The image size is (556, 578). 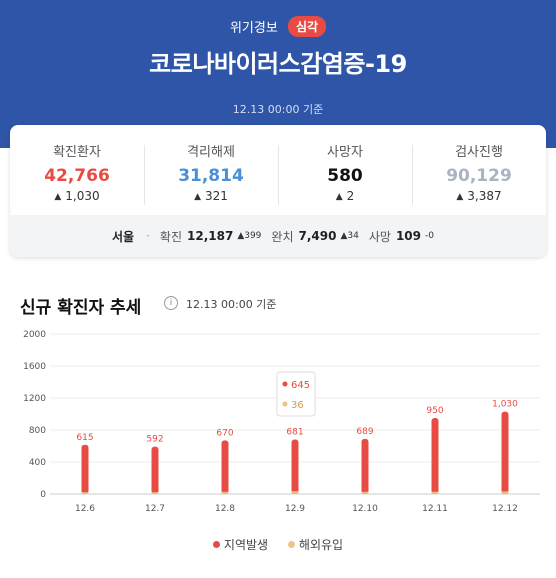 I want to click on stat-delta: ▲ 1,030, so click(x=77, y=196).